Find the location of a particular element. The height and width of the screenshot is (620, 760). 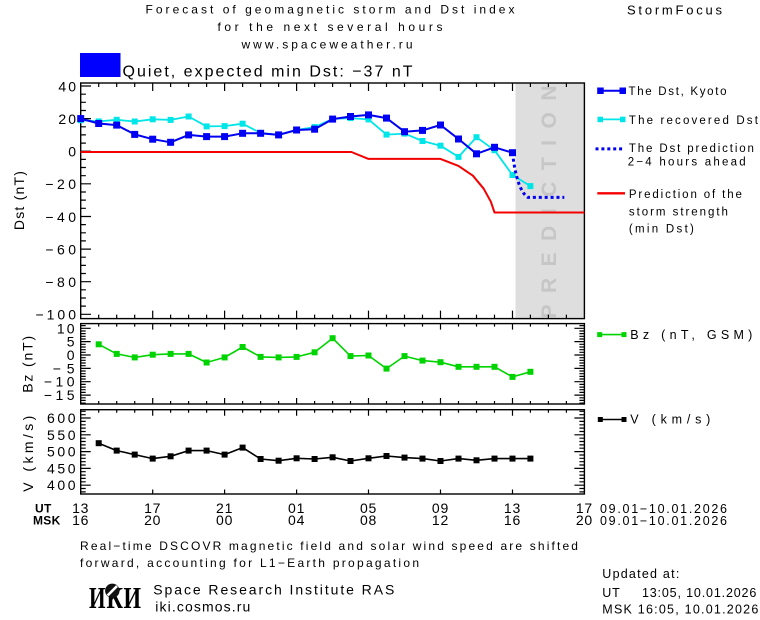

svg-text: 08 is located at coordinates (368, 520).